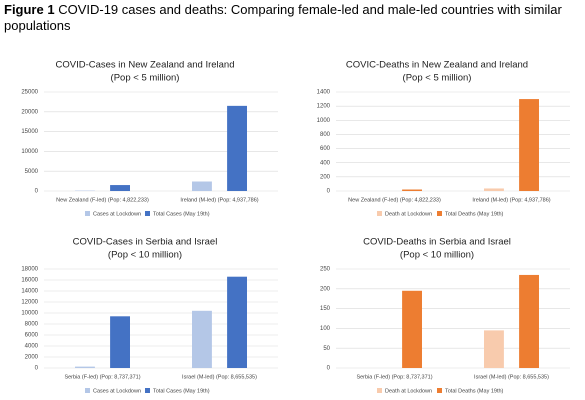 Image resolution: width=585 pixels, height=400 pixels. I want to click on y-tick-label: 16000, so click(29, 281).